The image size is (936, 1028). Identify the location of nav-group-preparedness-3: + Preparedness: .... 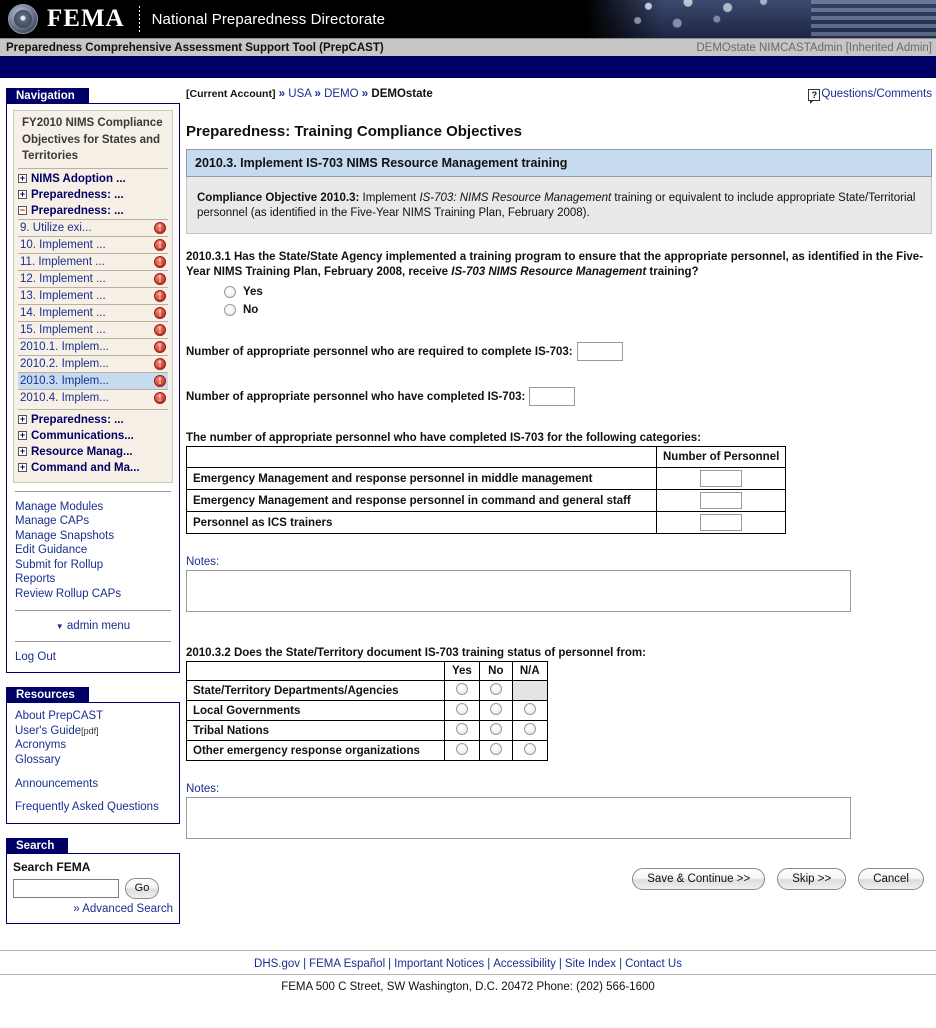
(93, 420).